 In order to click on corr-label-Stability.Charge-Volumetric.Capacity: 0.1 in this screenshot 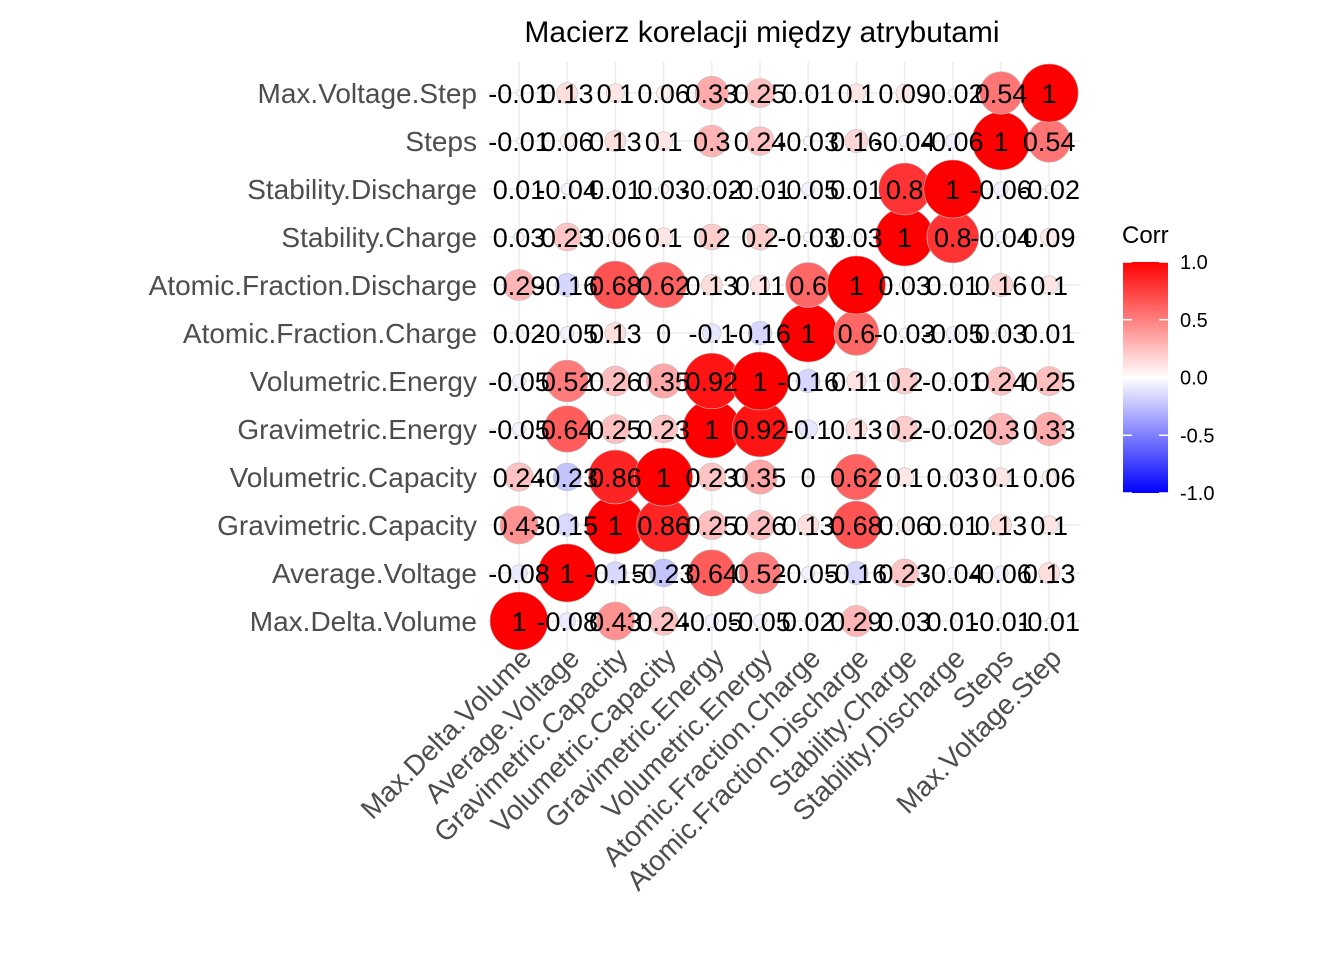, I will do `click(664, 238)`.